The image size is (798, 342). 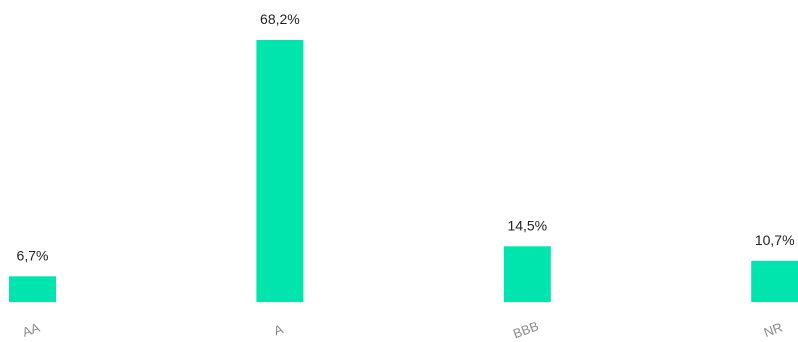 I want to click on x-axis-tick-labels: AA A BBB NR, so click(x=402, y=329).